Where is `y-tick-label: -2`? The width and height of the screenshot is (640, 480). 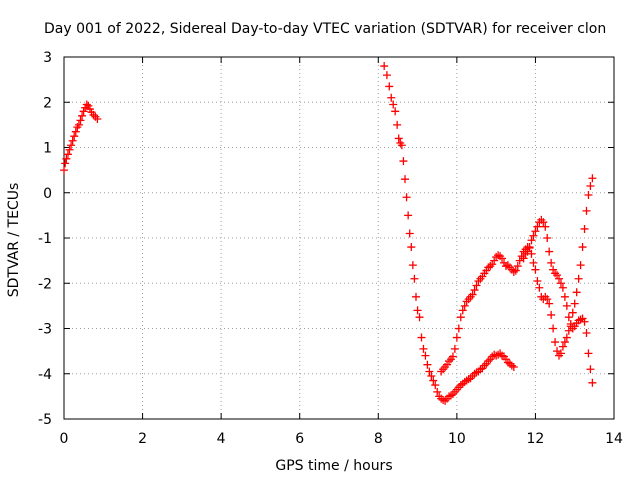
y-tick-label: -2 is located at coordinates (45, 284).